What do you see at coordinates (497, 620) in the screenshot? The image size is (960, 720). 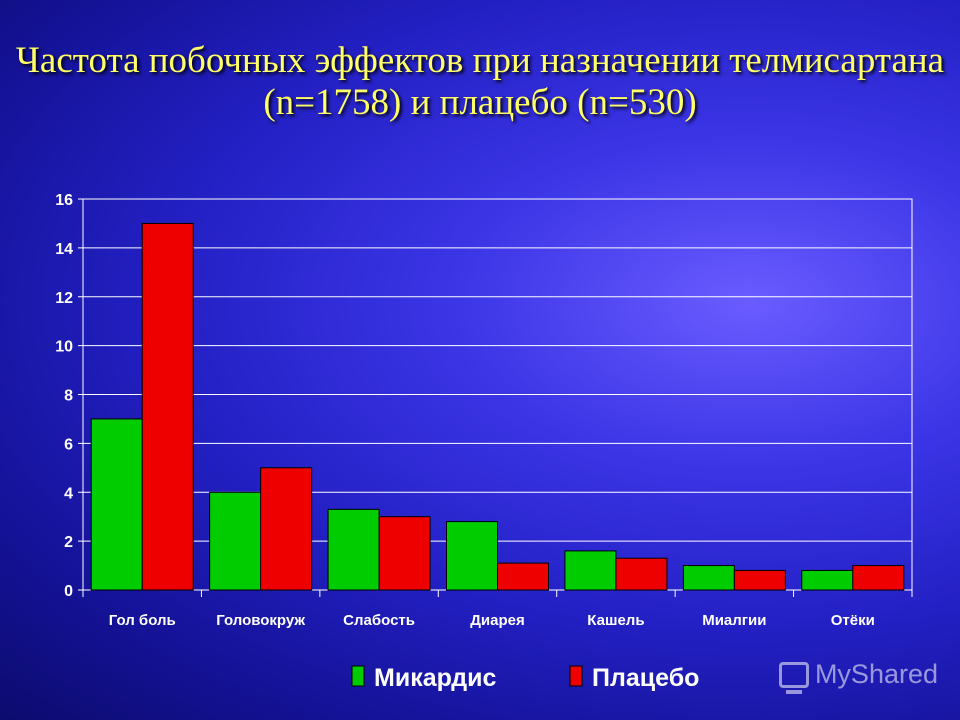 I see `x-tick-label: Диарея` at bounding box center [497, 620].